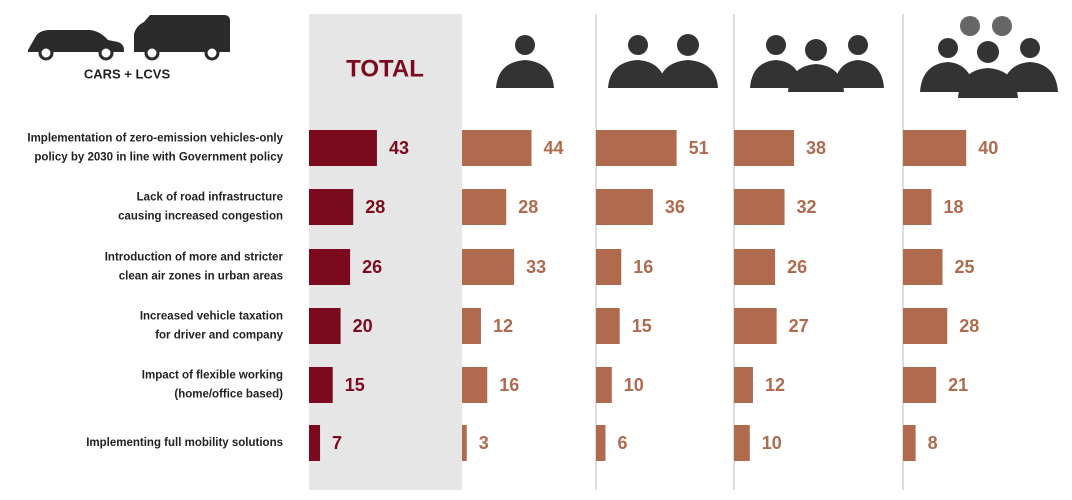 This screenshot has width=1072, height=500. I want to click on value-label: 38, so click(816, 148).